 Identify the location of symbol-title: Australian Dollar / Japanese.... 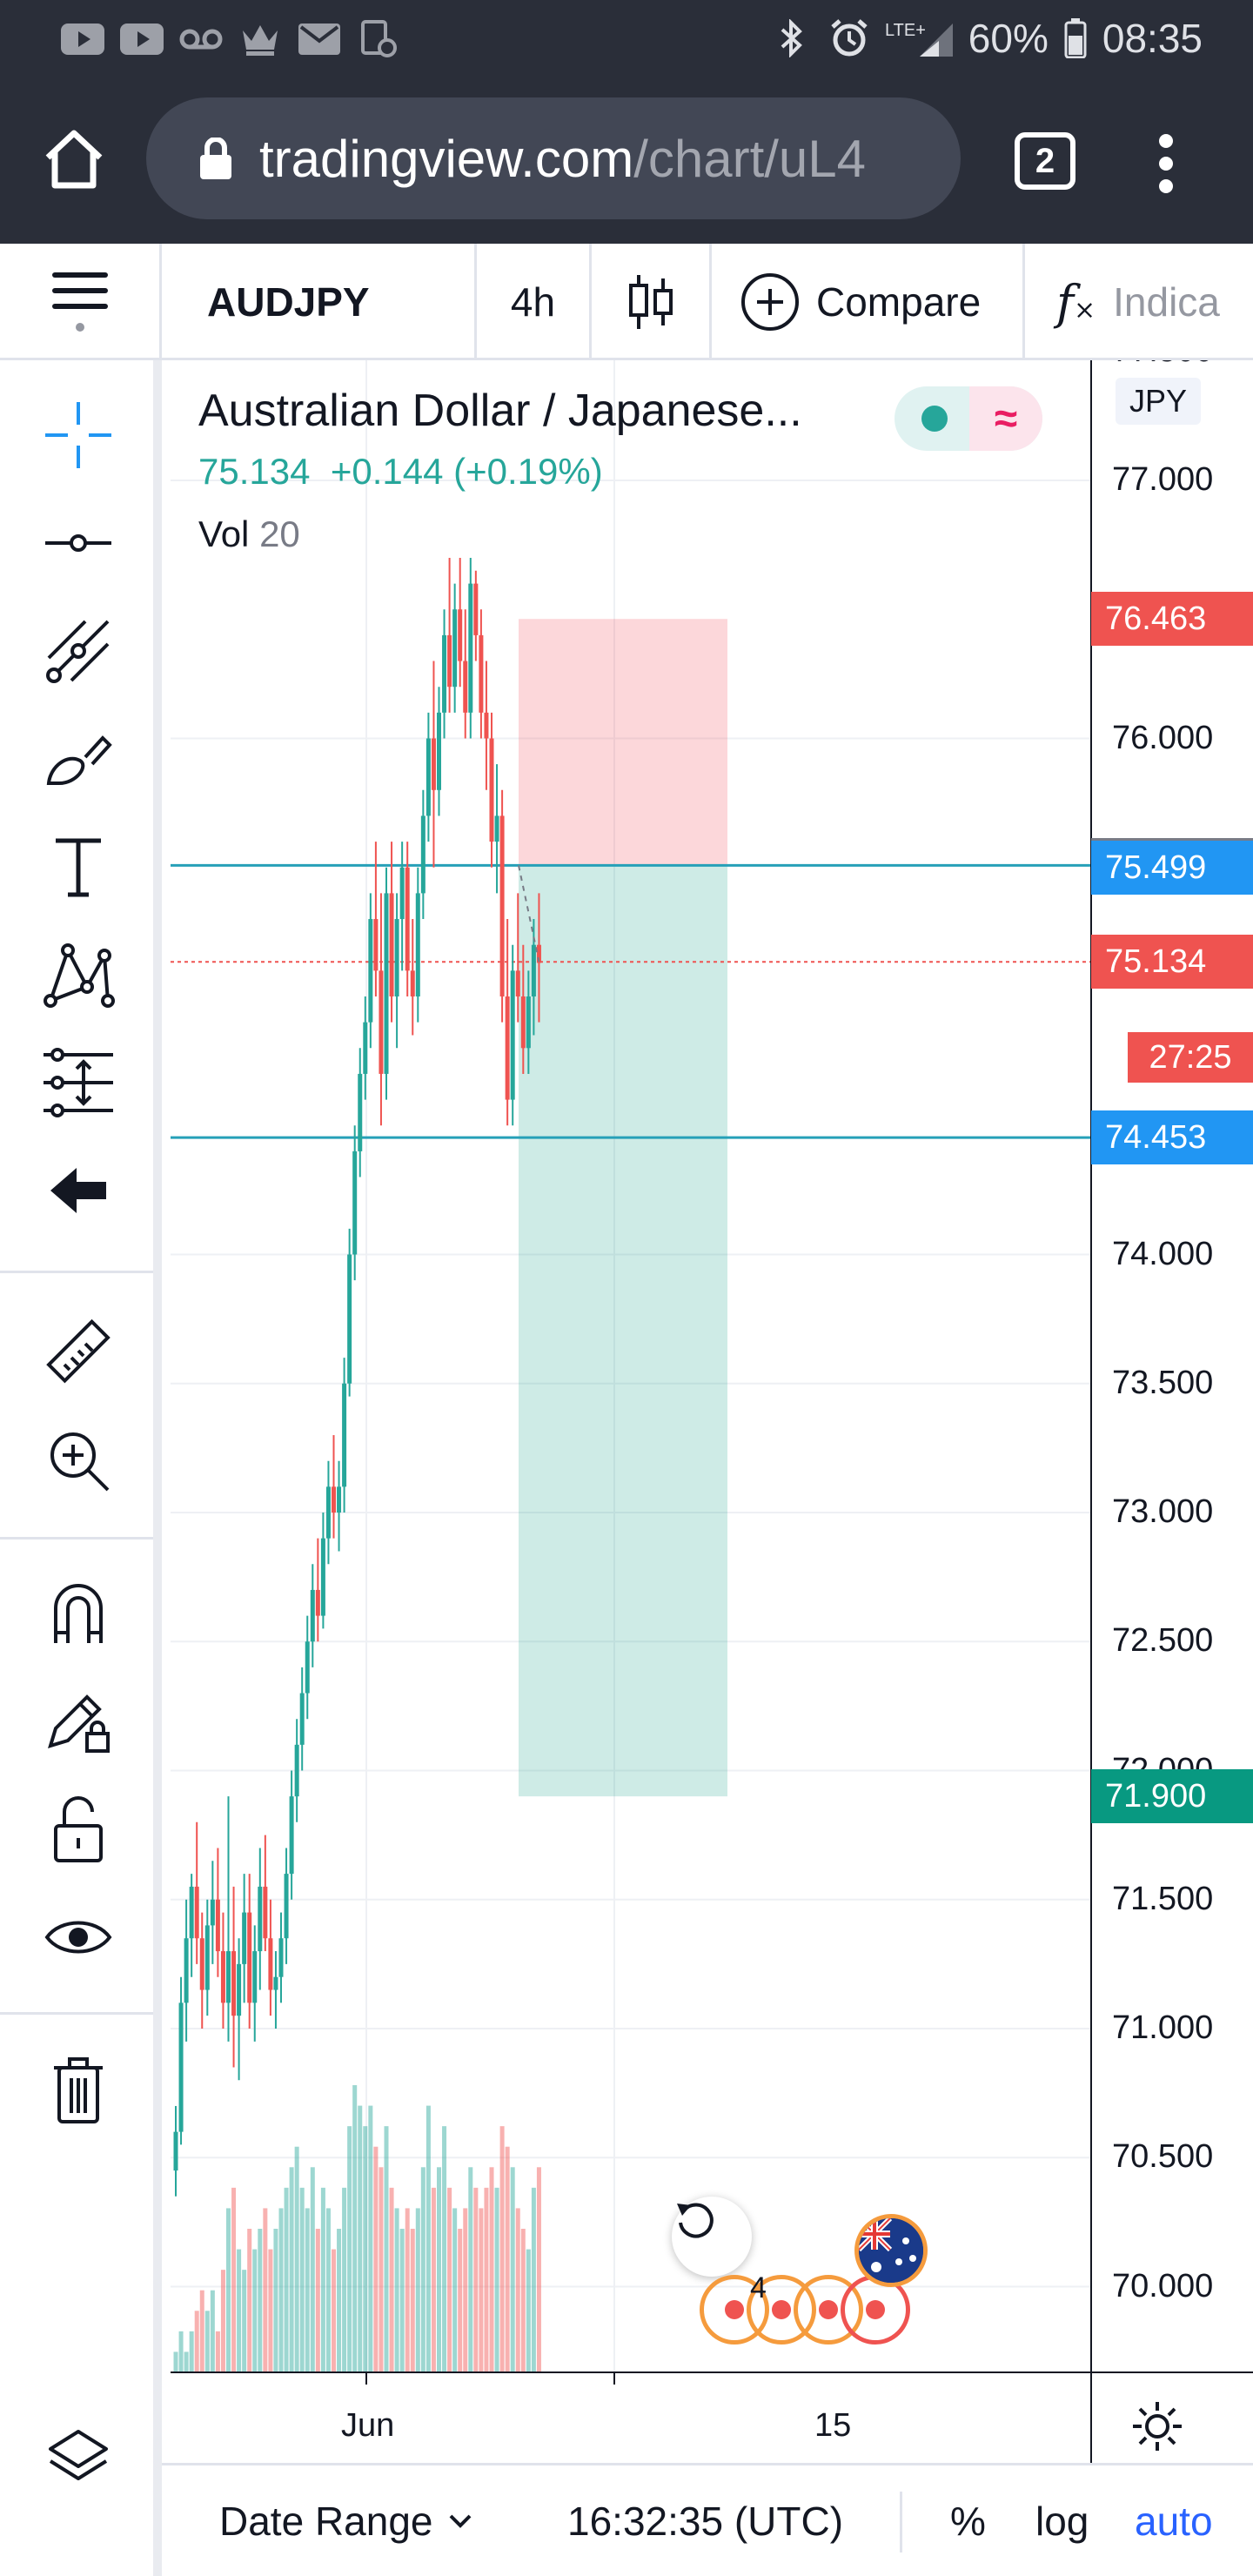
(500, 411).